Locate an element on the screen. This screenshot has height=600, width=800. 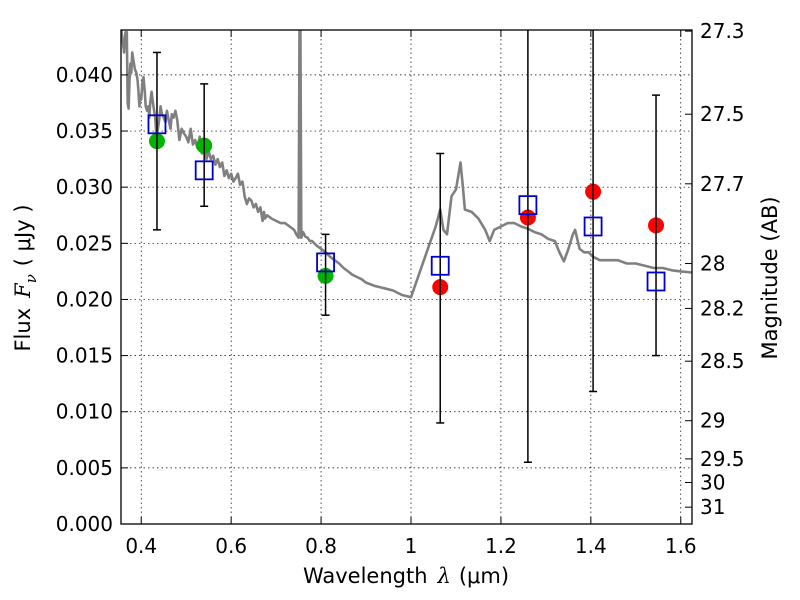
x-tick-label: 1.4 is located at coordinates (591, 546).